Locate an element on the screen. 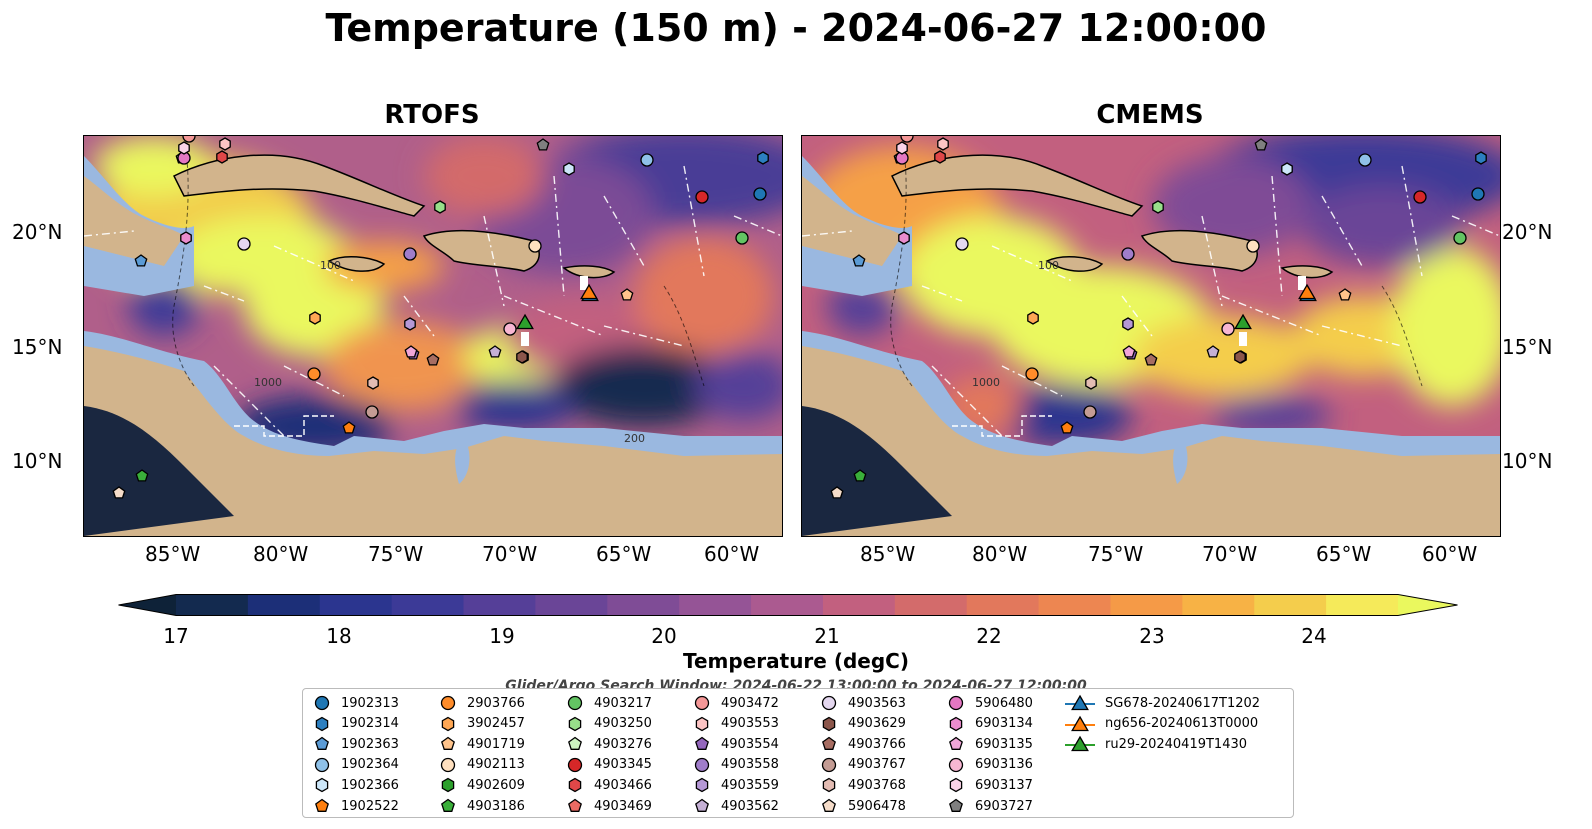  legend-label: 3902457 is located at coordinates (496, 724).